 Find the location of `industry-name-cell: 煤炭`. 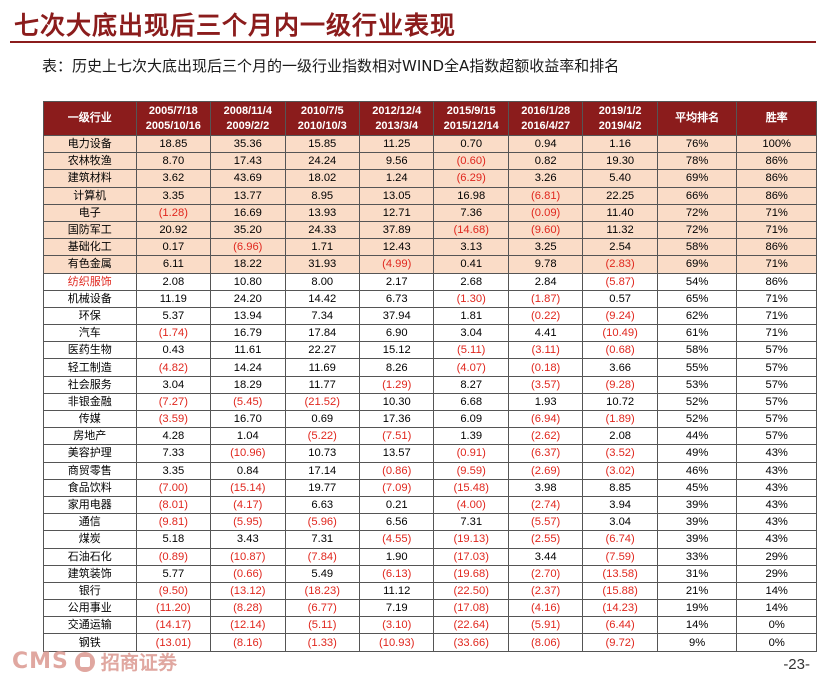

industry-name-cell: 煤炭 is located at coordinates (90, 539).